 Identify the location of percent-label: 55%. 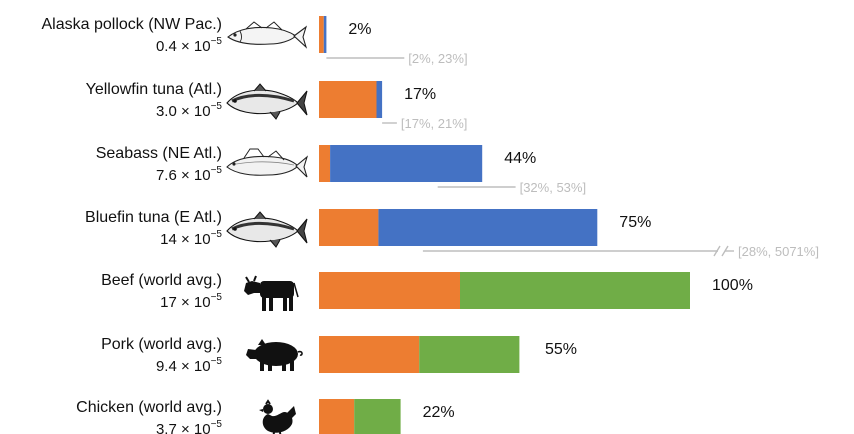
(561, 349).